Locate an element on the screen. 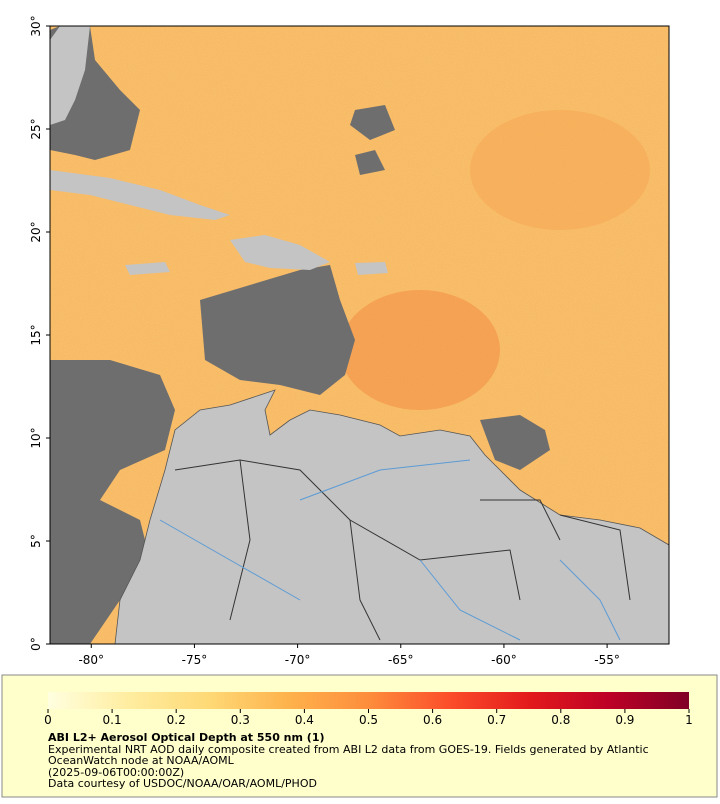  y-tick-label: 25° is located at coordinates (36, 128).